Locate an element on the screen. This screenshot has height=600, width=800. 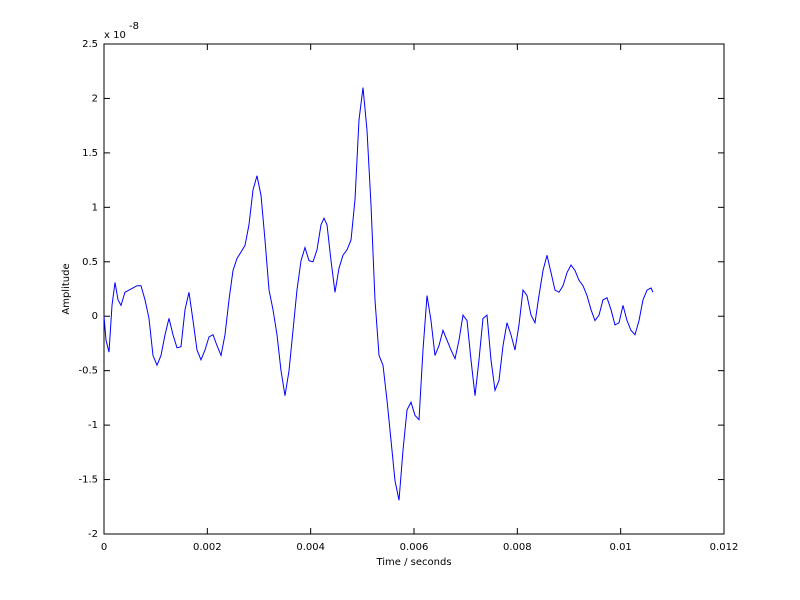
x-tick-label: 0.006 is located at coordinates (414, 547).